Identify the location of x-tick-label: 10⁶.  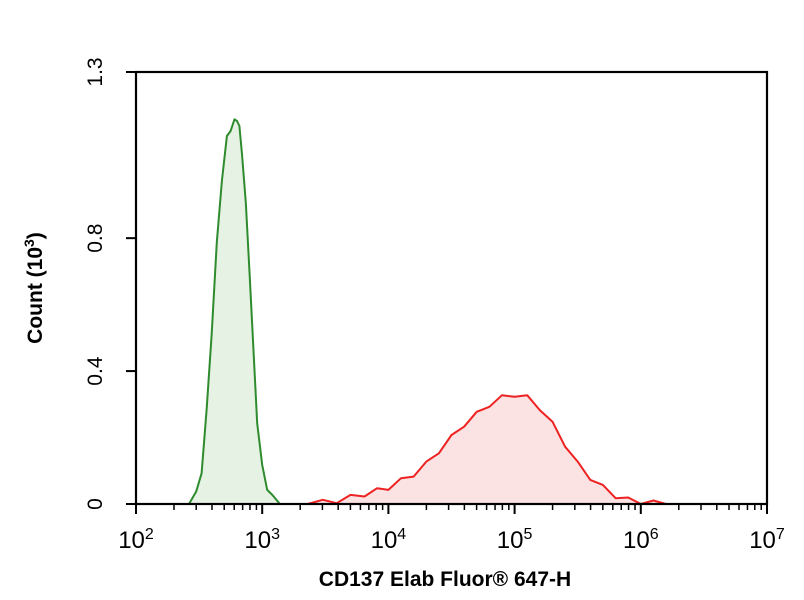
(641, 540).